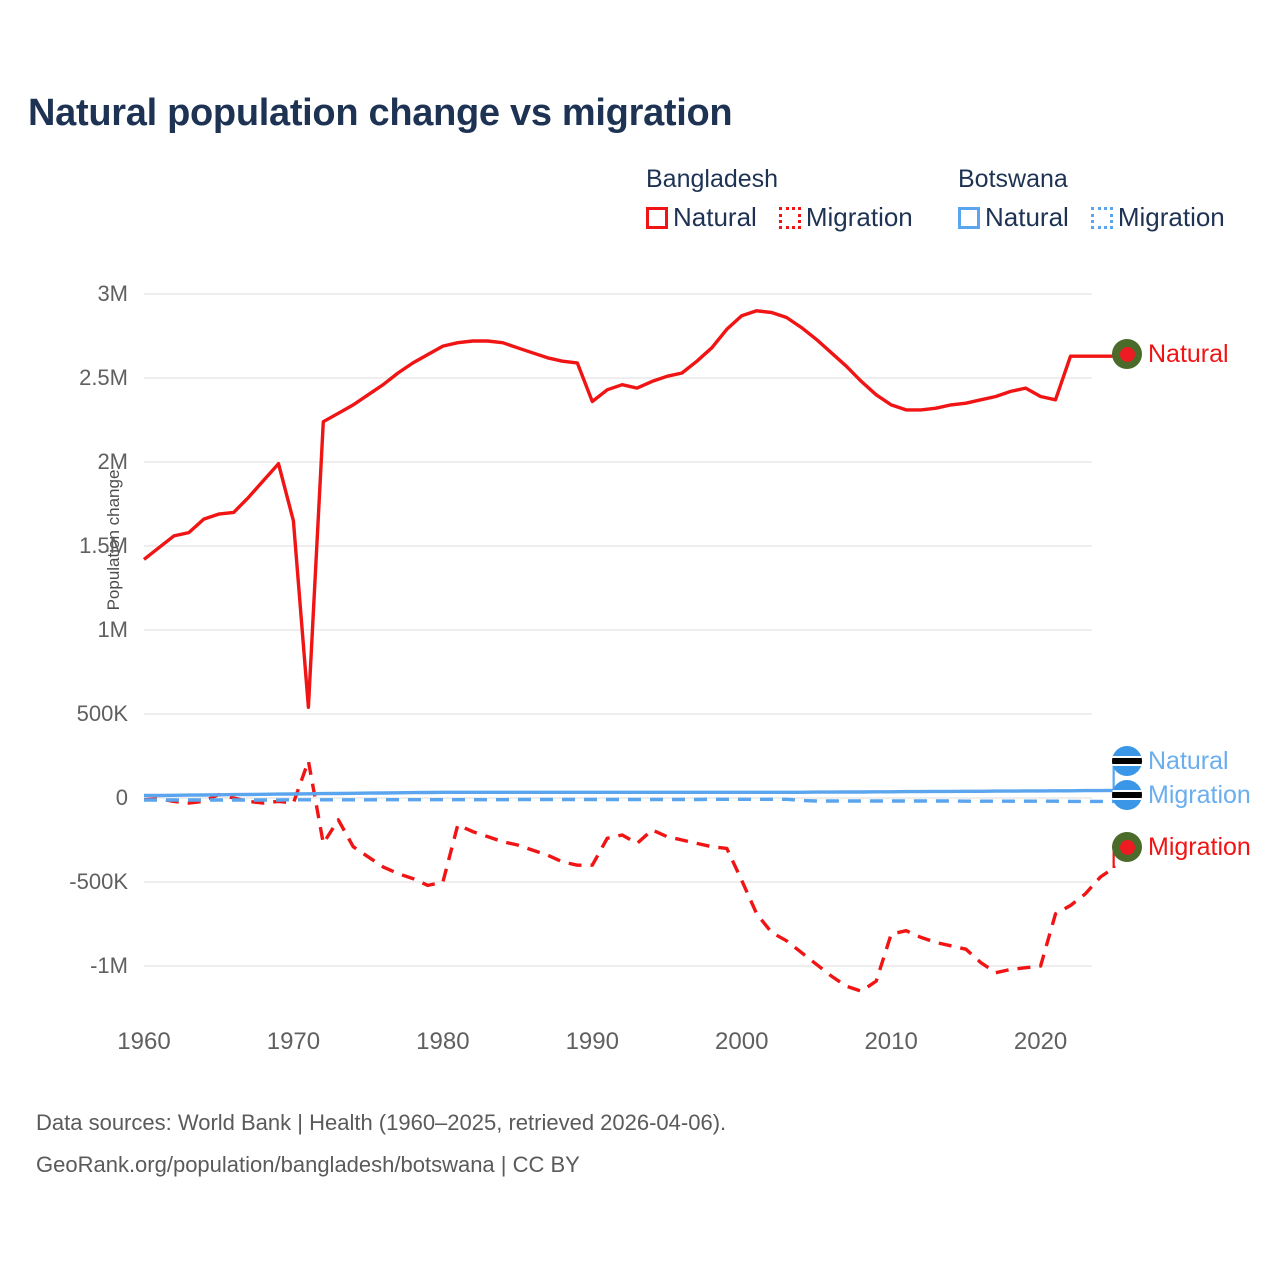 The height and width of the screenshot is (1280, 1280). I want to click on y-axis-tick-label: 1.5M, so click(103, 545).